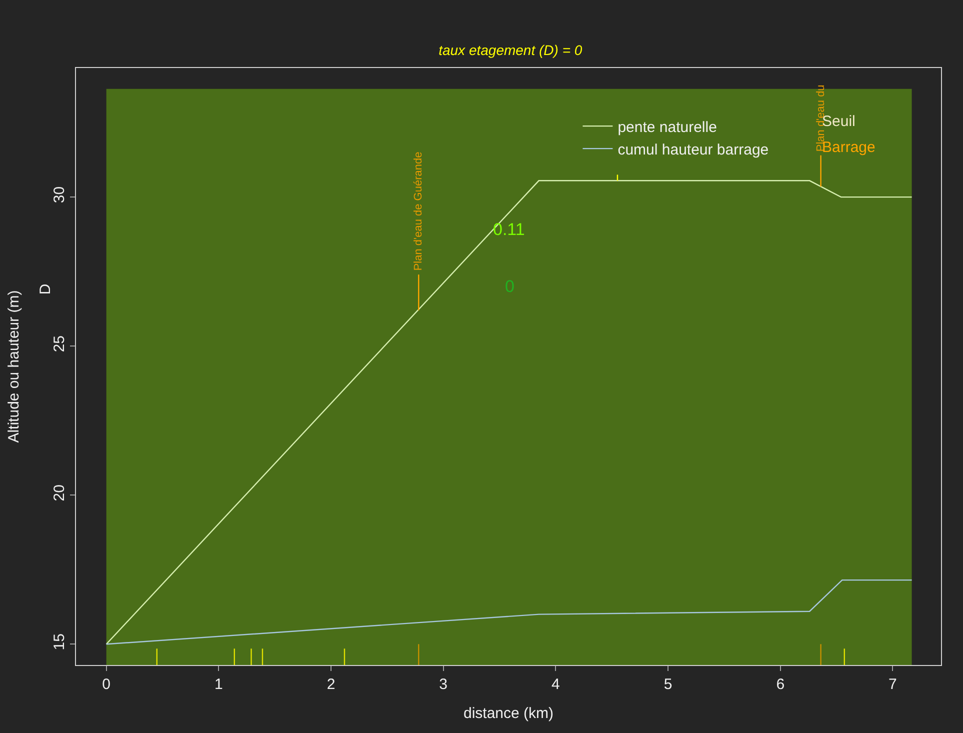  What do you see at coordinates (693, 149) in the screenshot?
I see `legend-label: cumul hauteur barrage` at bounding box center [693, 149].